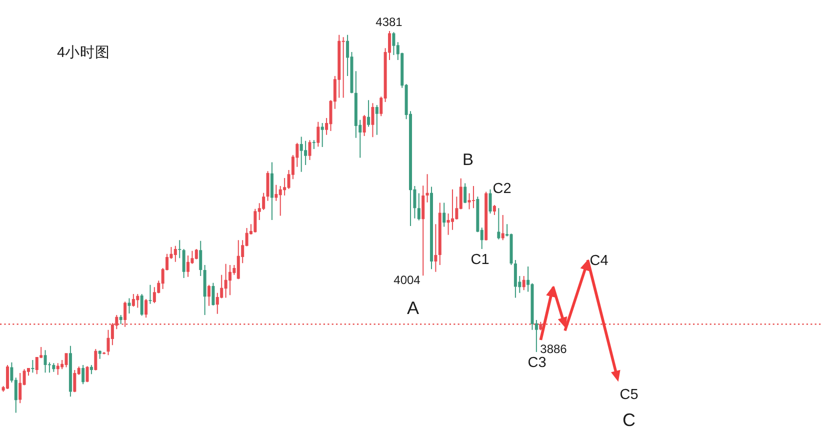 This screenshot has height=438, width=823. Describe the element at coordinates (413, 308) in the screenshot. I see `annotation: A` at that location.